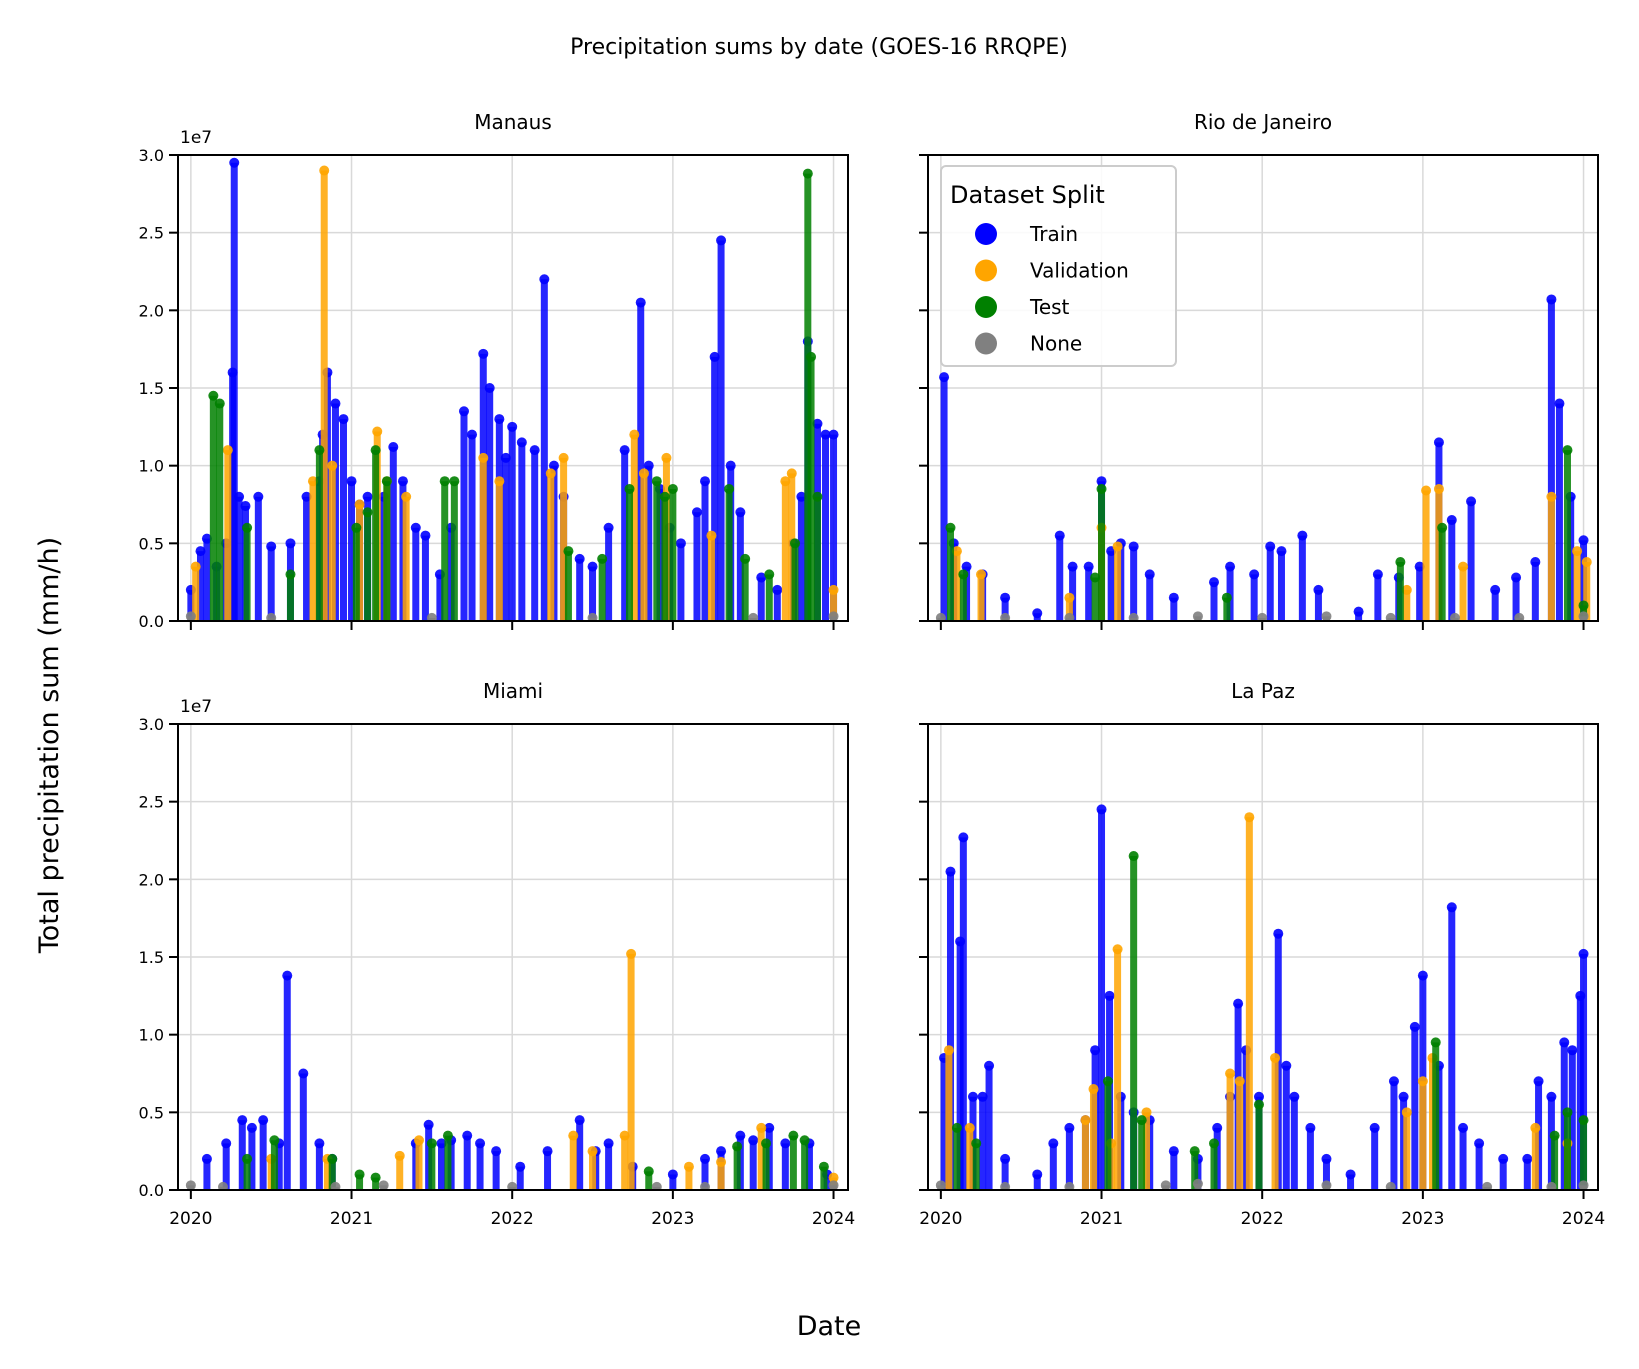 The height and width of the screenshot is (1369, 1639). Describe the element at coordinates (512, 1069) in the screenshot. I see `plot-area-miami` at that location.